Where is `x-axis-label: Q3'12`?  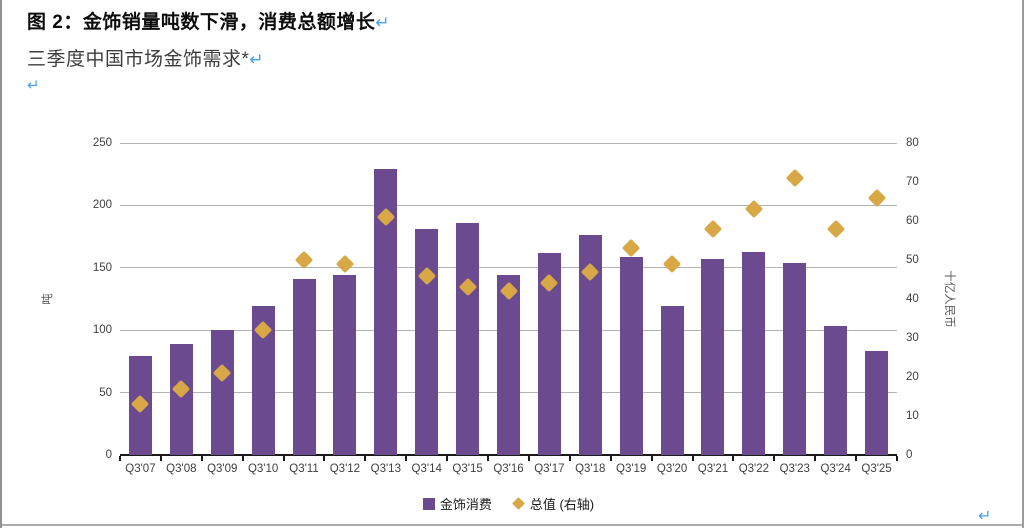
x-axis-label: Q3'12 is located at coordinates (345, 469).